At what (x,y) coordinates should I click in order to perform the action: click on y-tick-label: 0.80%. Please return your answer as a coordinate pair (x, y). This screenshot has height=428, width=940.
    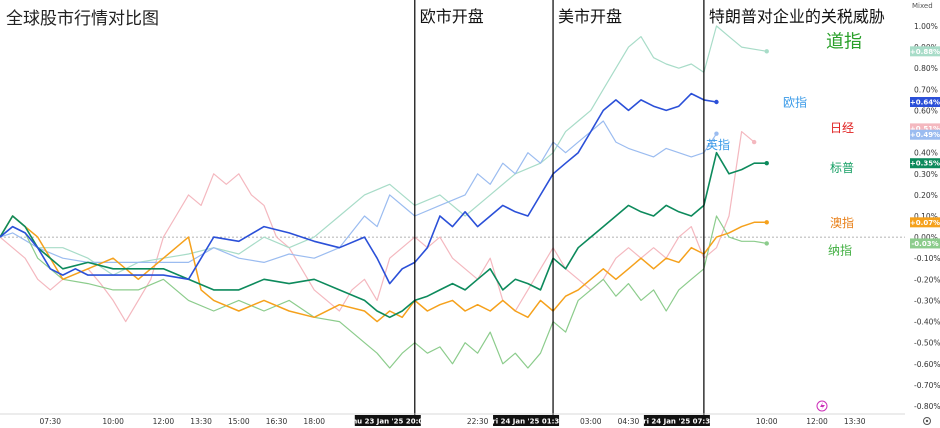
    Looking at the image, I should click on (926, 68).